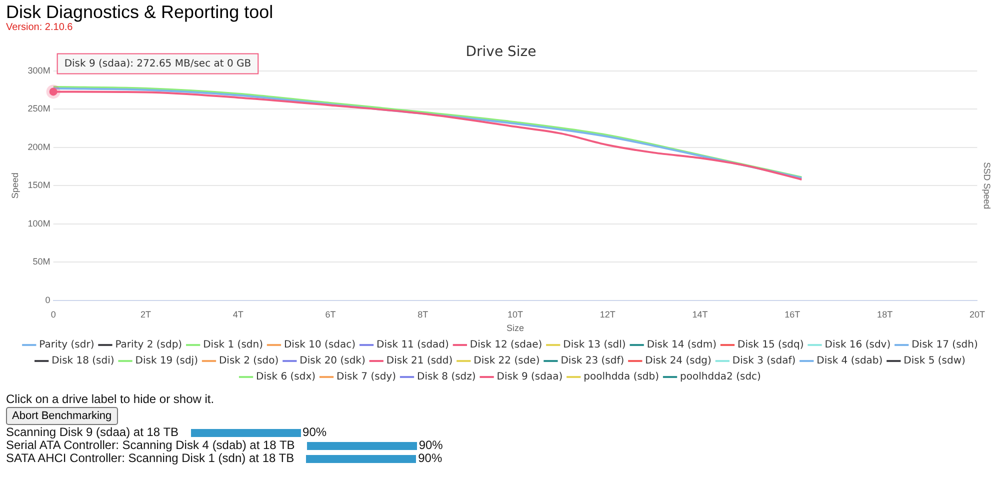 The height and width of the screenshot is (484, 1000). I want to click on legend-label: Disk 23 (sdf), so click(592, 361).